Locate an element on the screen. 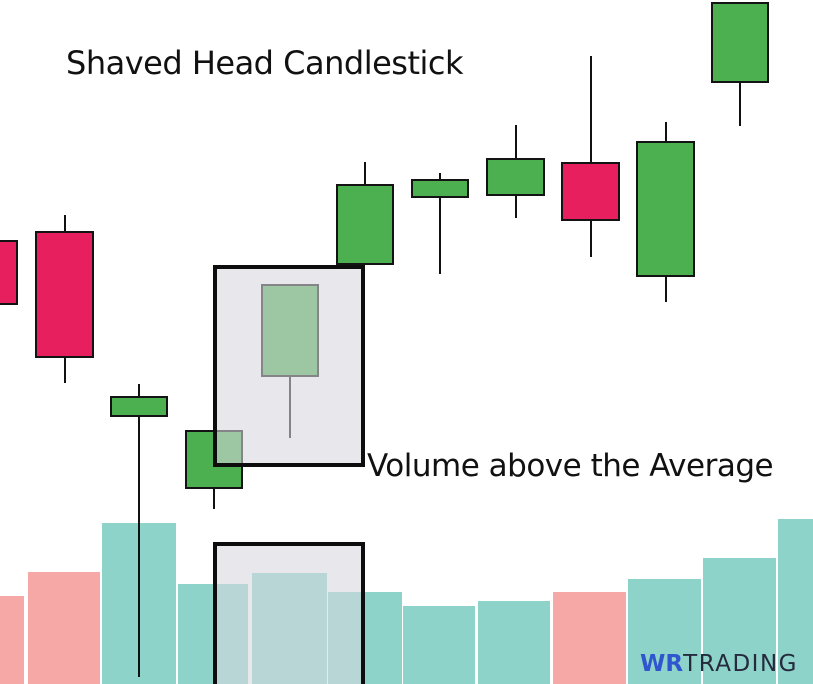 The image size is (813, 684). shaved-head-candle-highlight is located at coordinates (289, 366).